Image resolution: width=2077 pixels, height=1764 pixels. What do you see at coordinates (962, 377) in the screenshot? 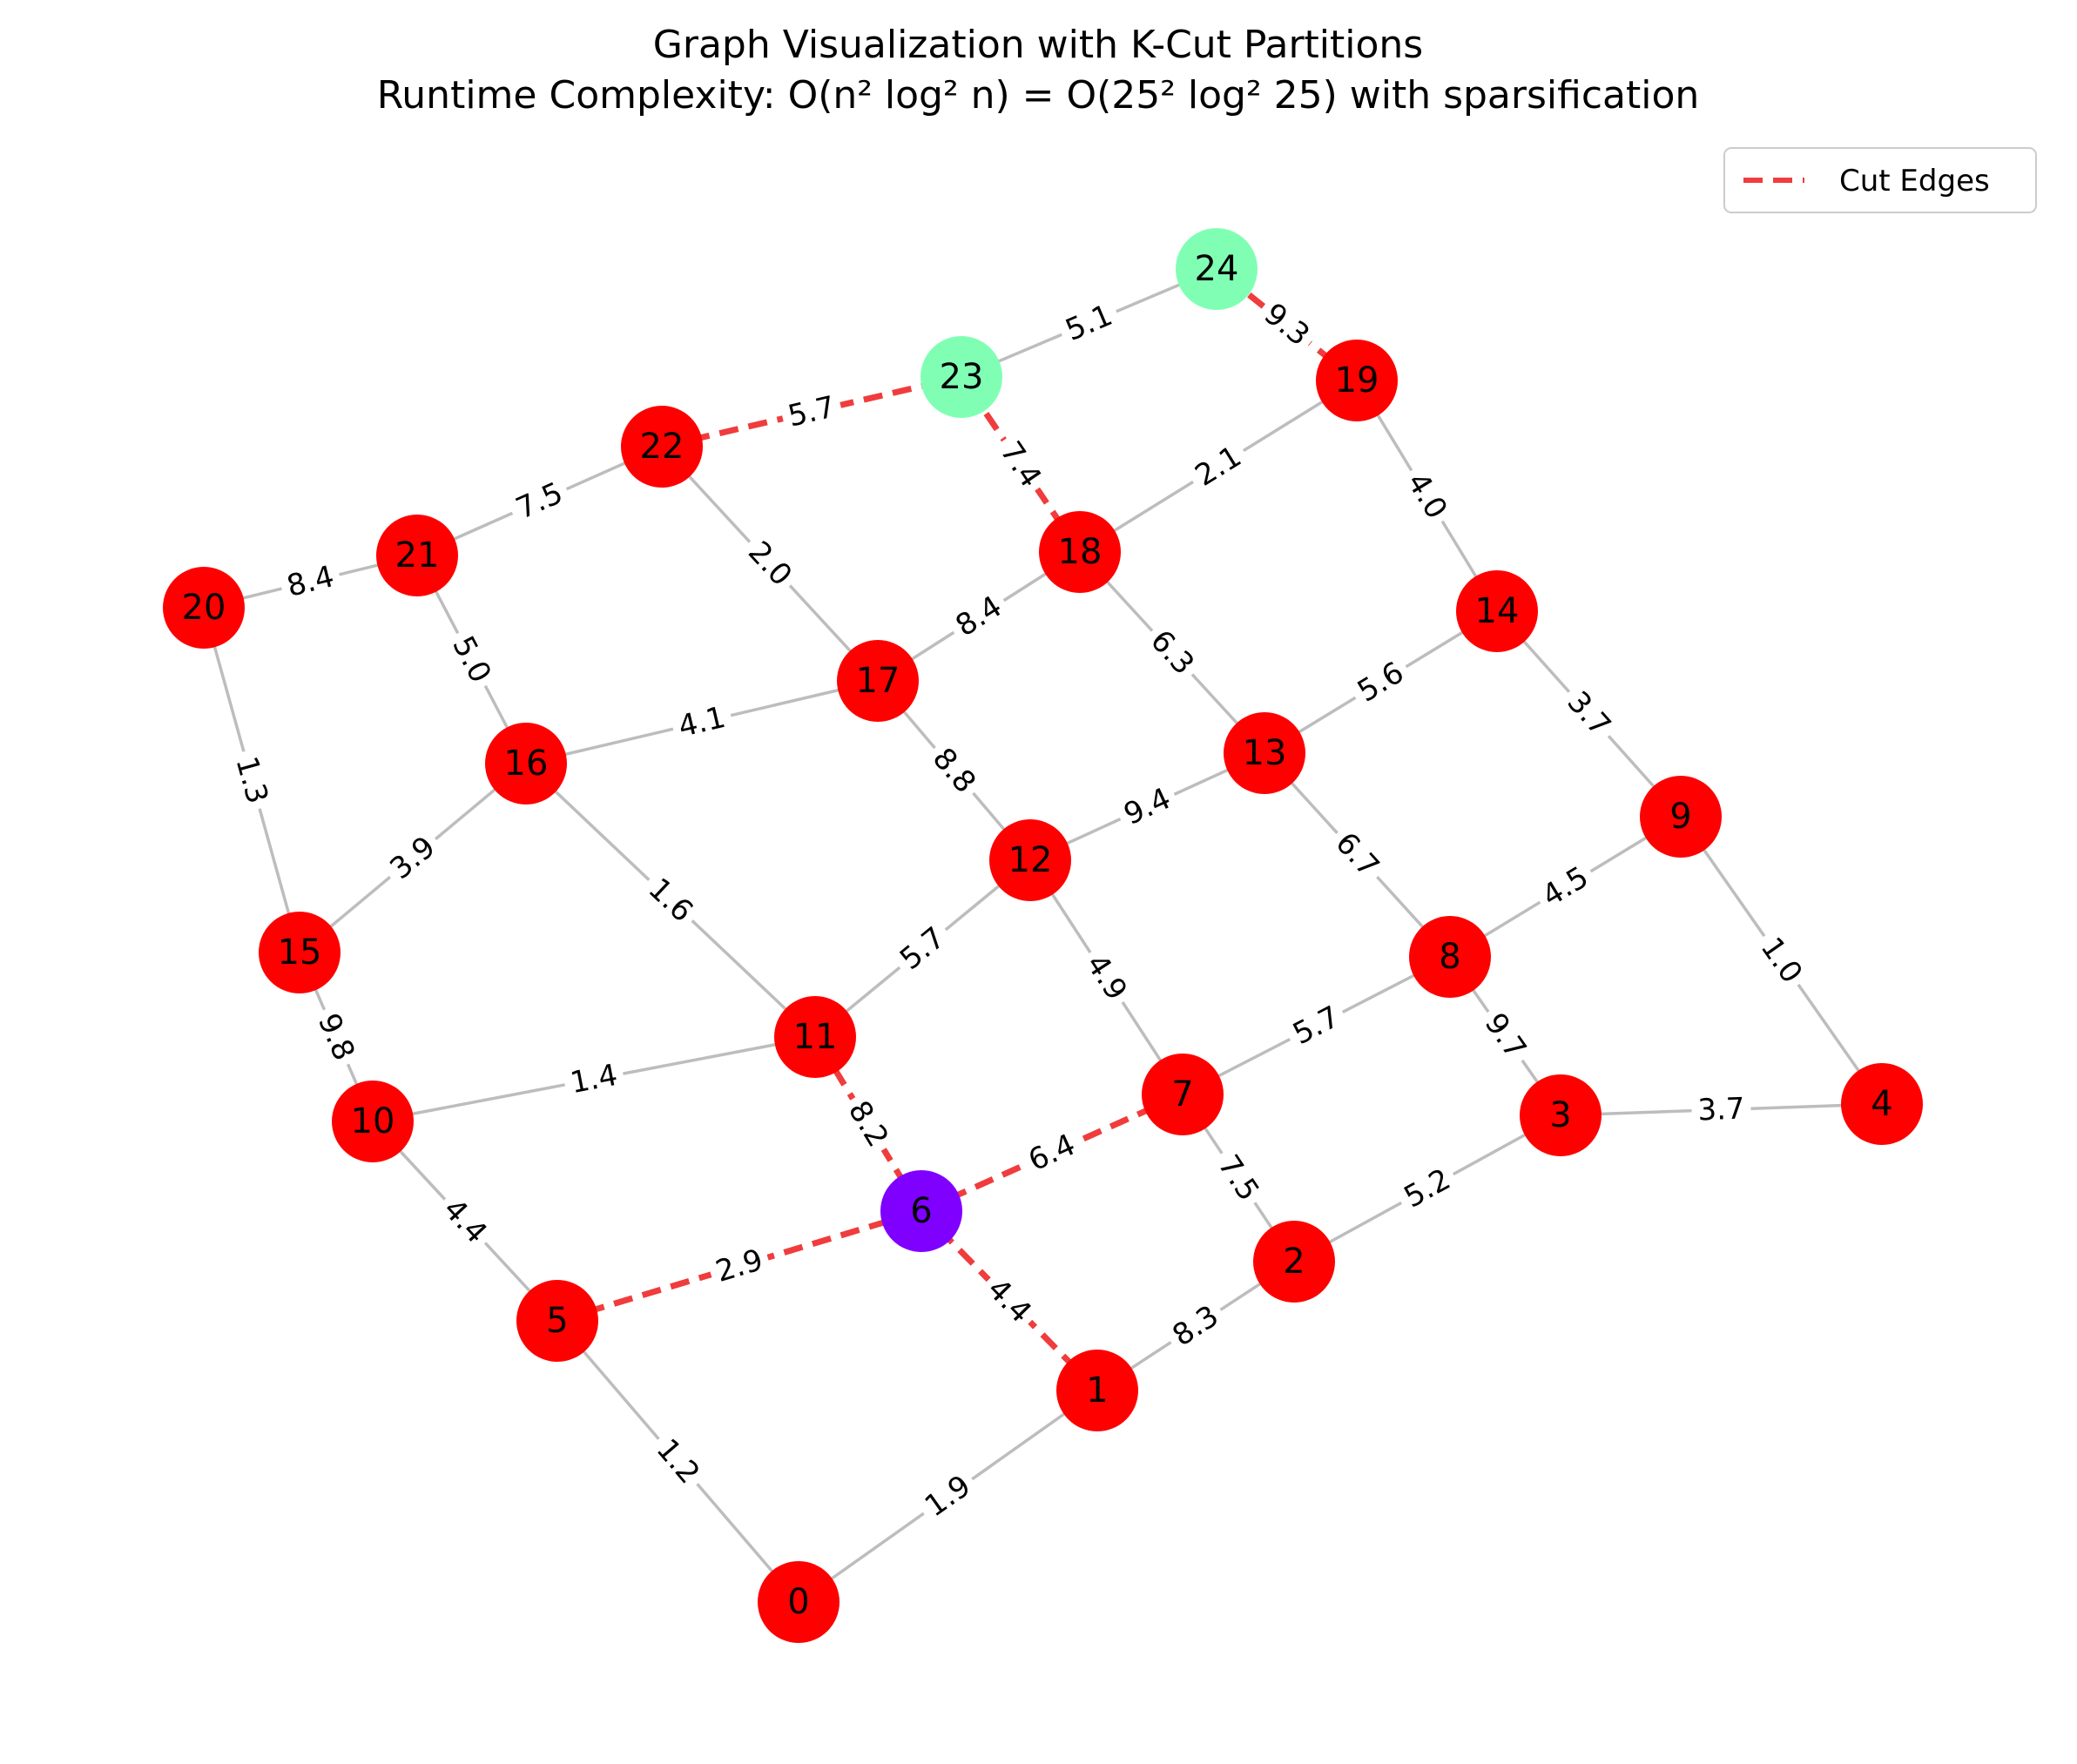
I see `node-label-23: 23` at bounding box center [962, 377].